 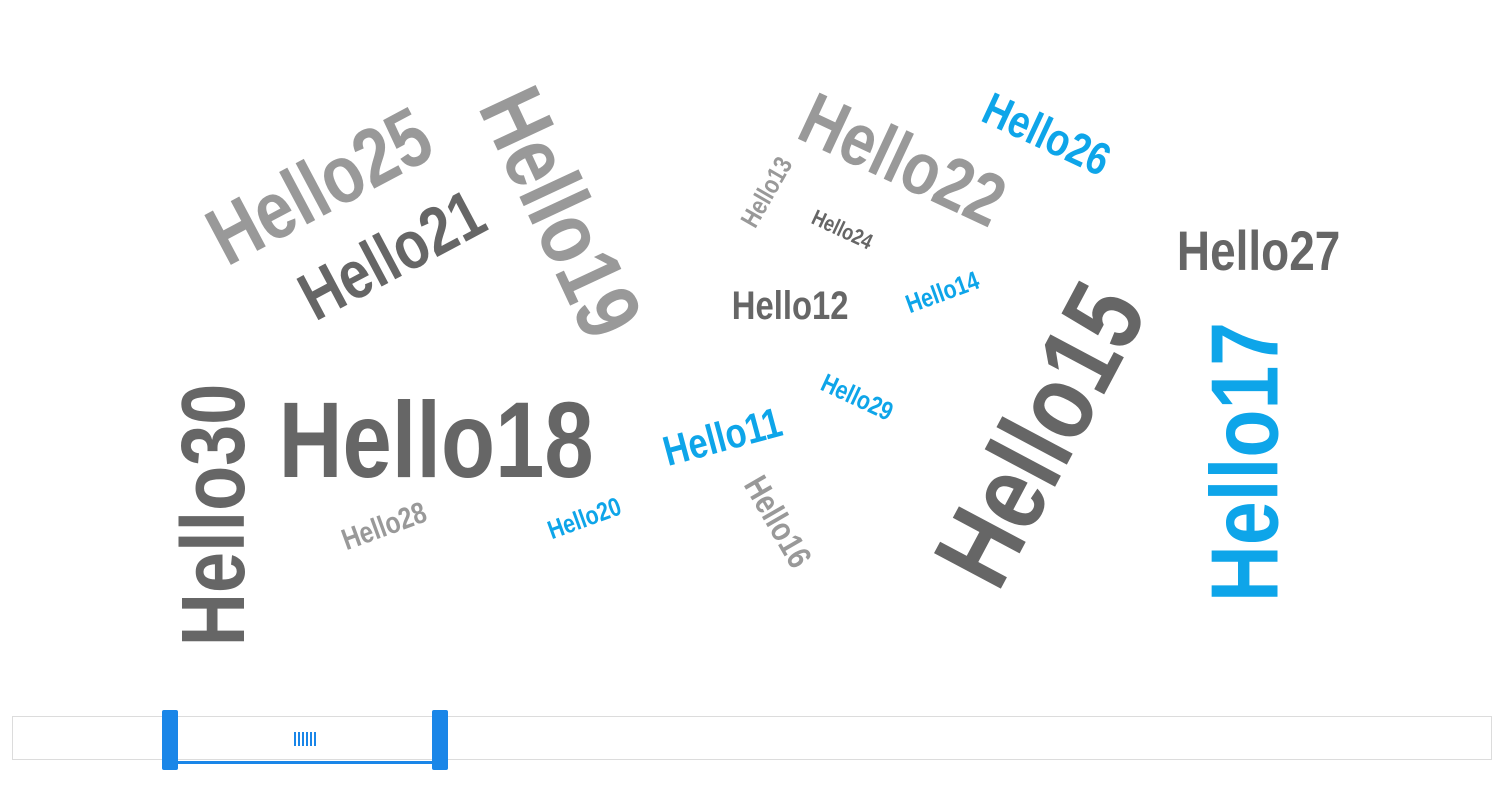 What do you see at coordinates (583, 518) in the screenshot?
I see `word-hello20: Hello20` at bounding box center [583, 518].